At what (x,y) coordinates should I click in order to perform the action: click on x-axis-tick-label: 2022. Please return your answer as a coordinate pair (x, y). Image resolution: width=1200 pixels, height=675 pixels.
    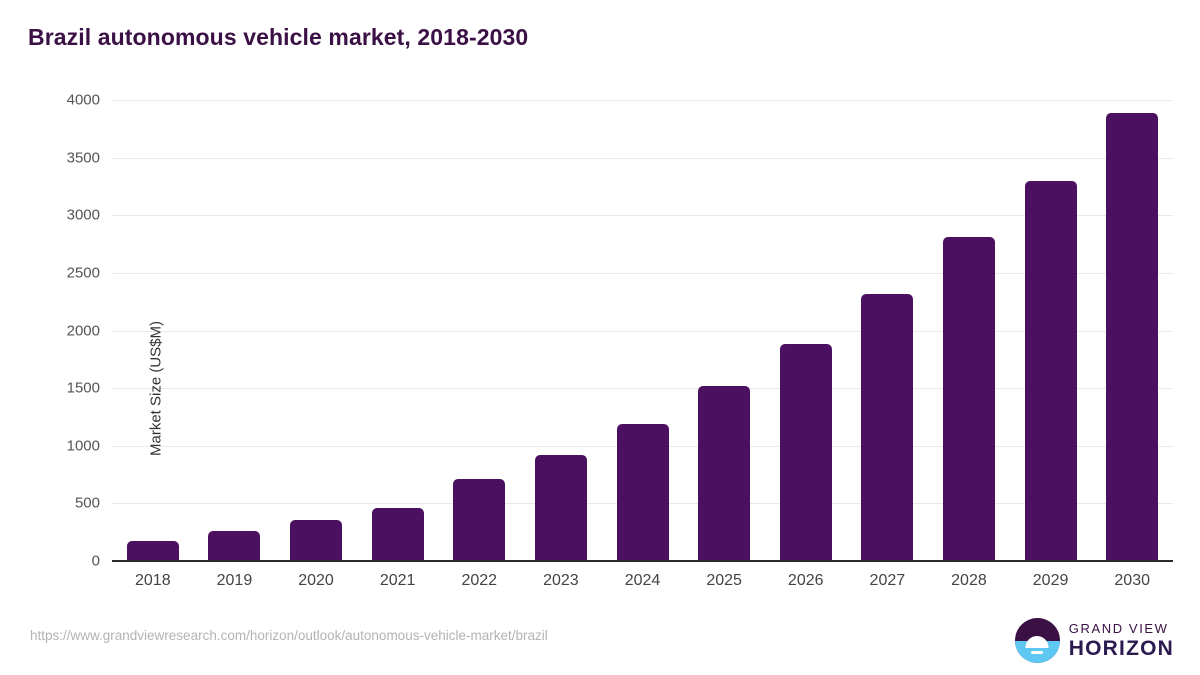
    Looking at the image, I should click on (479, 580).